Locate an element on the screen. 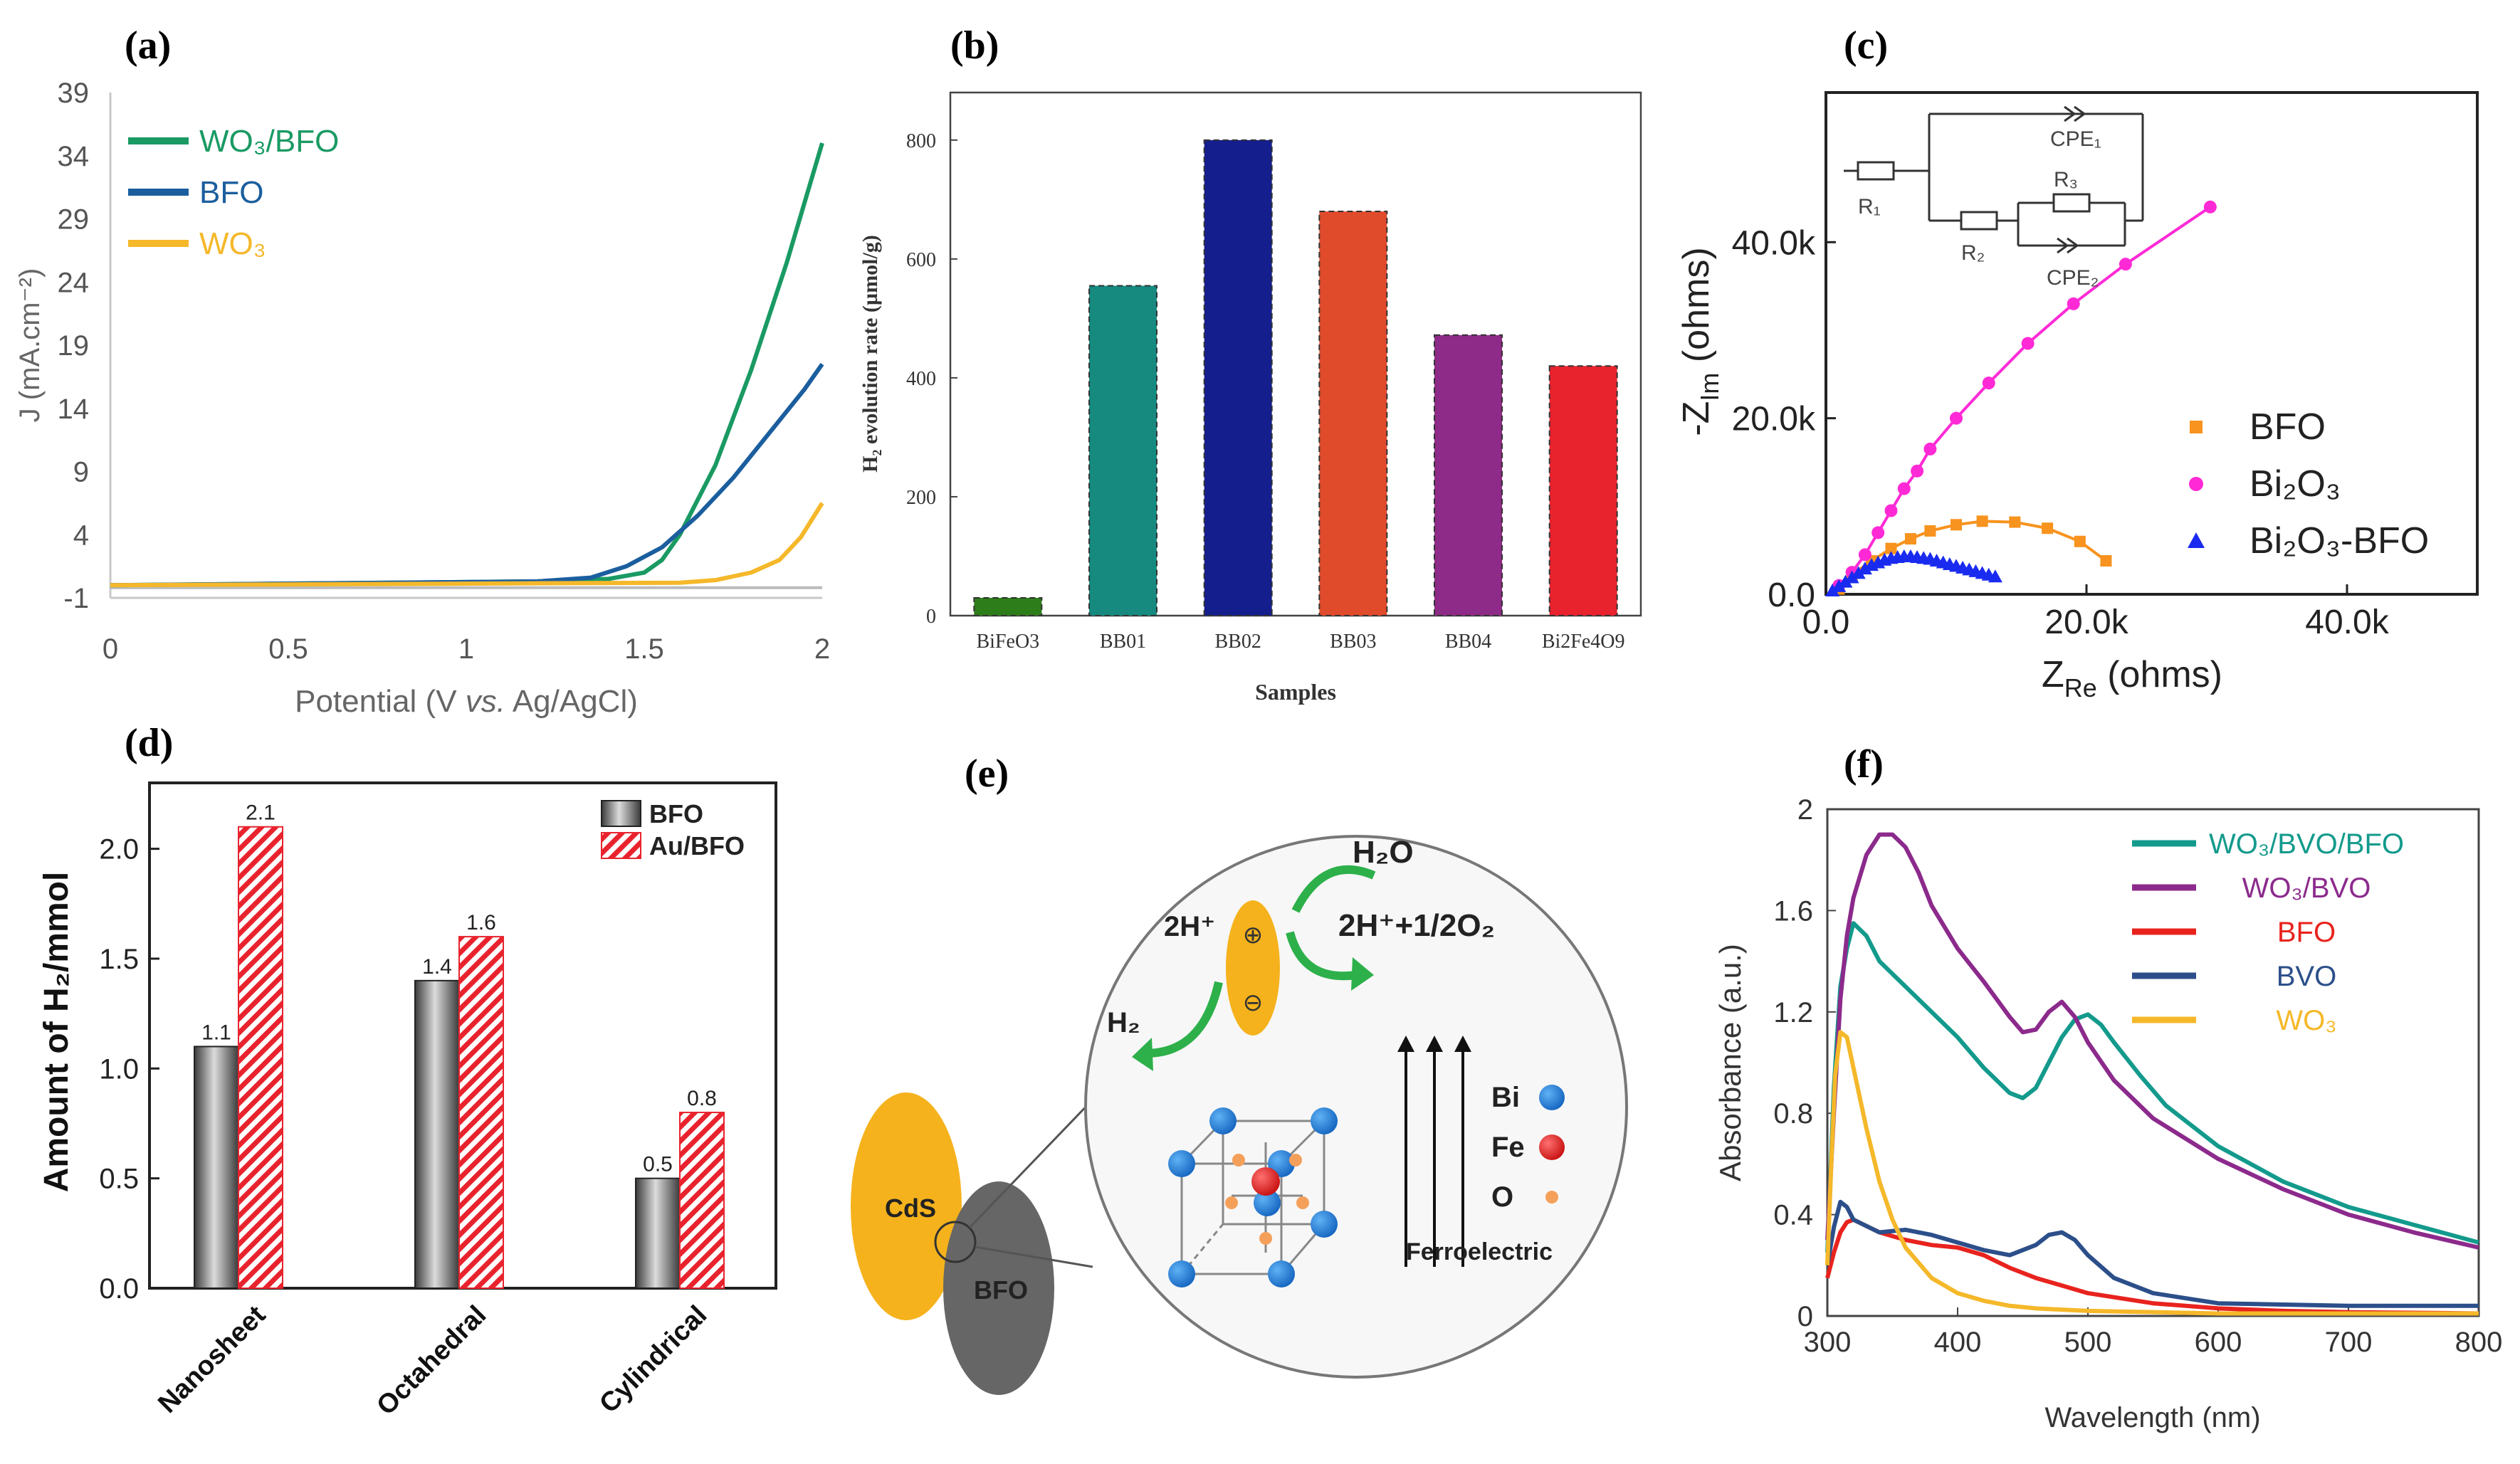  f-y-tick-label: 1.2 is located at coordinates (1793, 1012).